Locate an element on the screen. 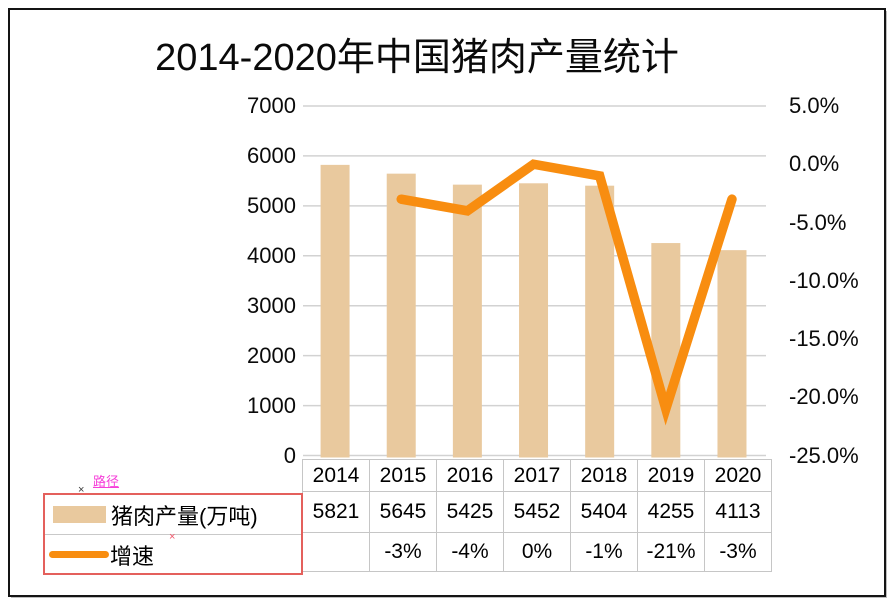  left-axis-tick: 1000 is located at coordinates (271, 405).